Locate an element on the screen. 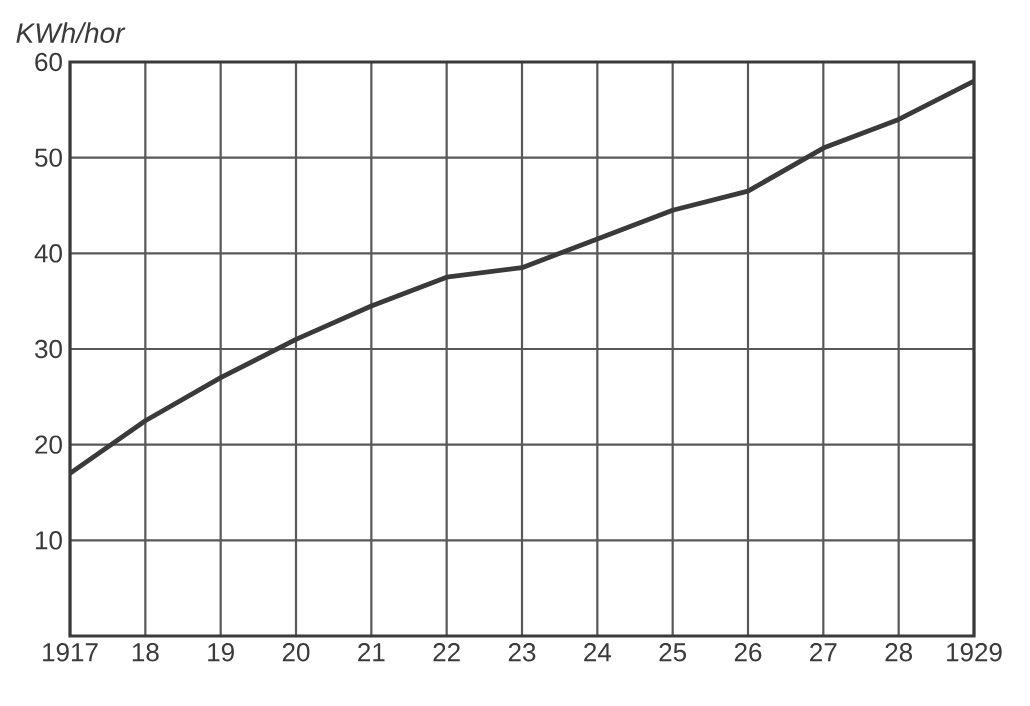  y-tick-label: 20 is located at coordinates (48, 444).